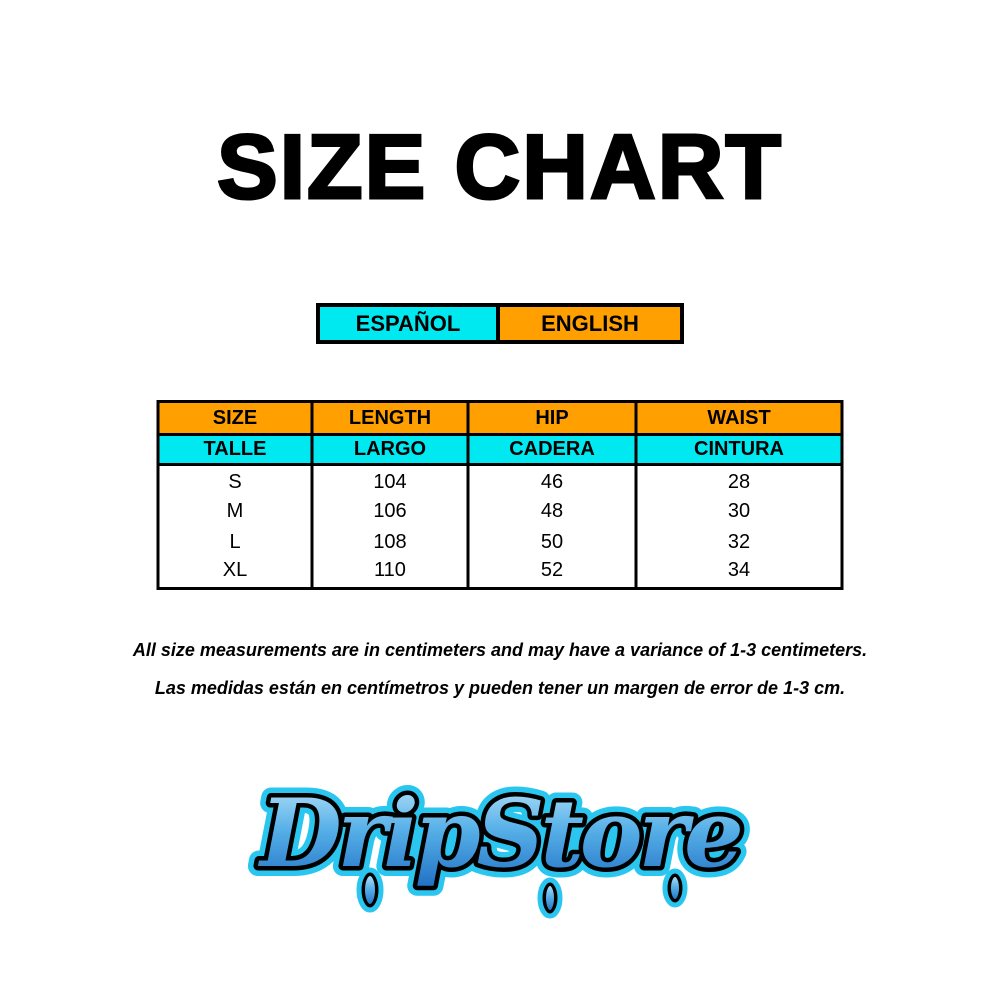 The height and width of the screenshot is (1000, 1000). I want to click on cell-size: S, so click(235, 480).